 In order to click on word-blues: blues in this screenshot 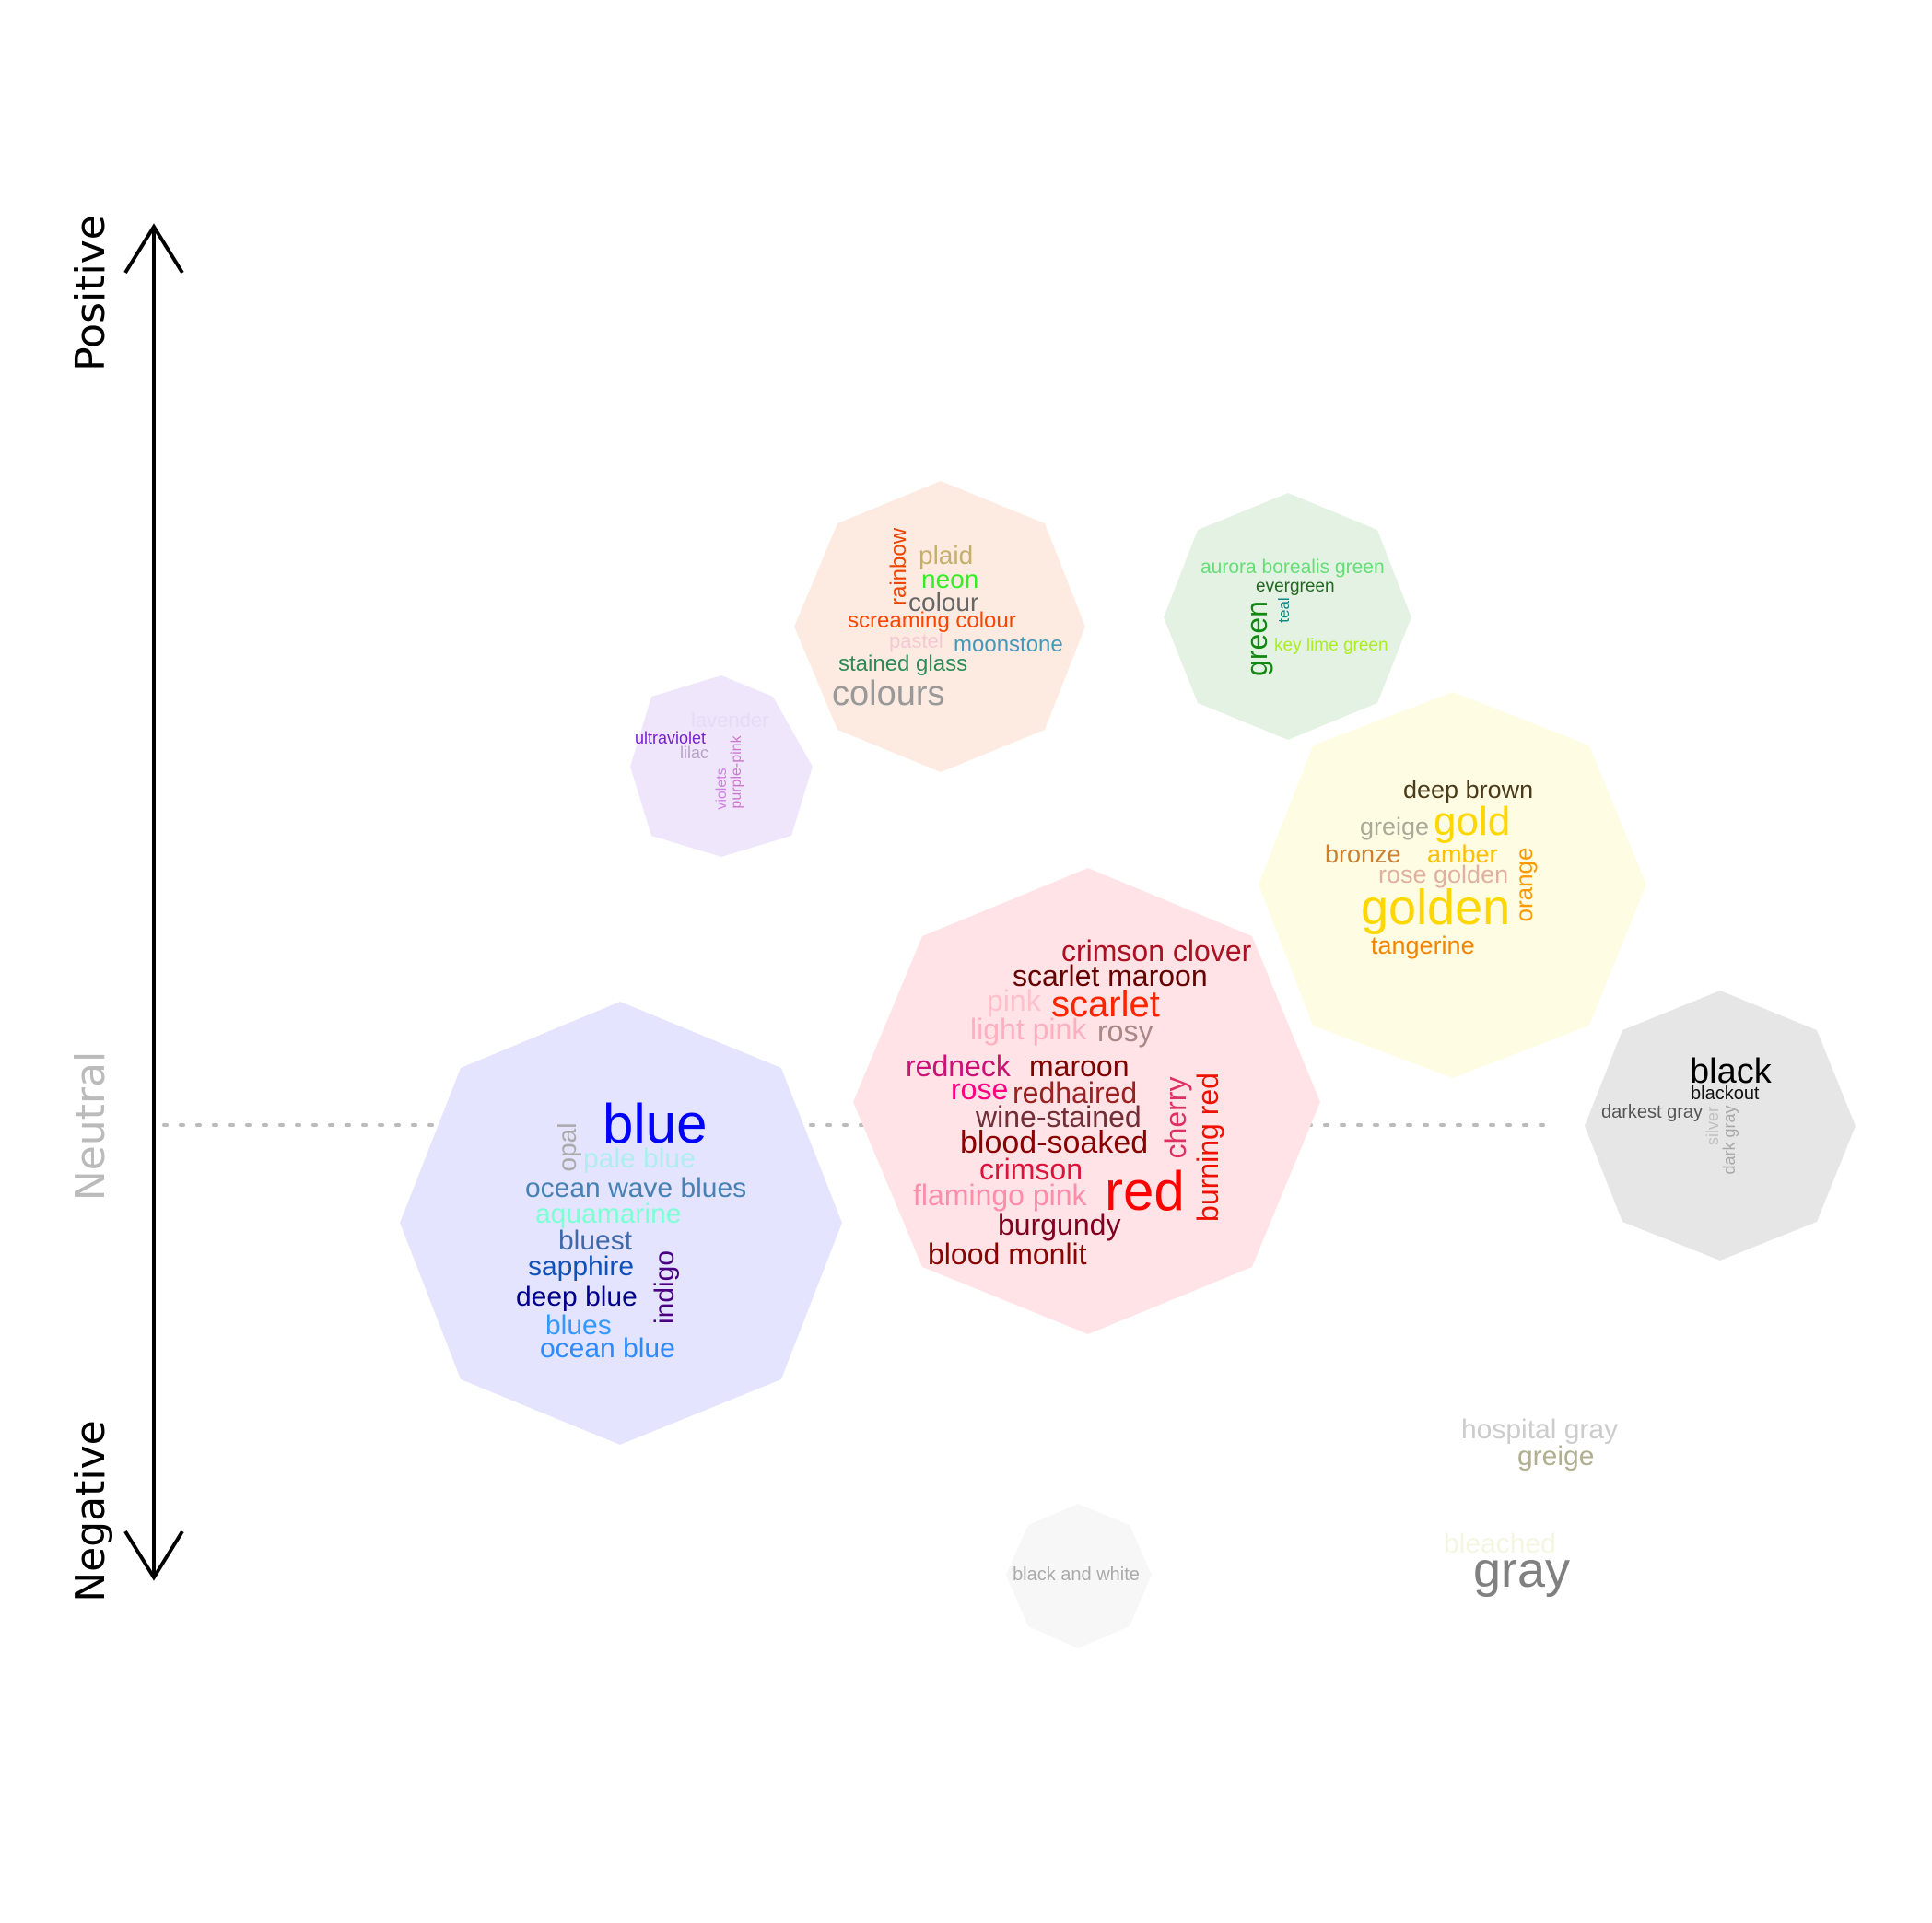, I will do `click(578, 1326)`.